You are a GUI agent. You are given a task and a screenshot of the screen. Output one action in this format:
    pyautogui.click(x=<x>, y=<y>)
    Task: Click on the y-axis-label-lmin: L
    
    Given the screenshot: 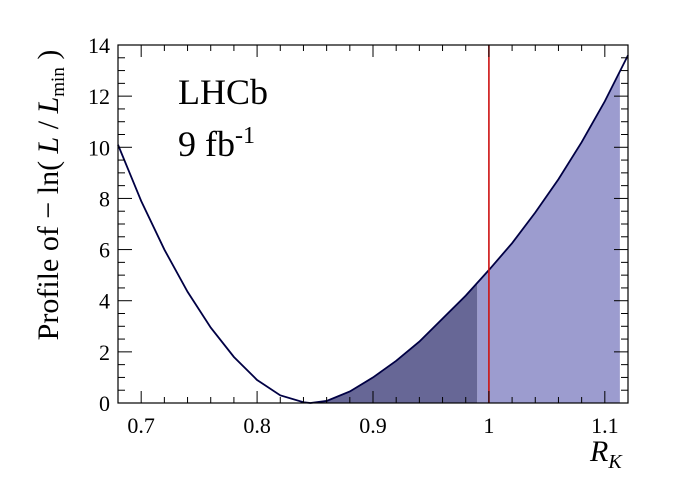 What is the action you would take?
    pyautogui.click(x=48, y=106)
    